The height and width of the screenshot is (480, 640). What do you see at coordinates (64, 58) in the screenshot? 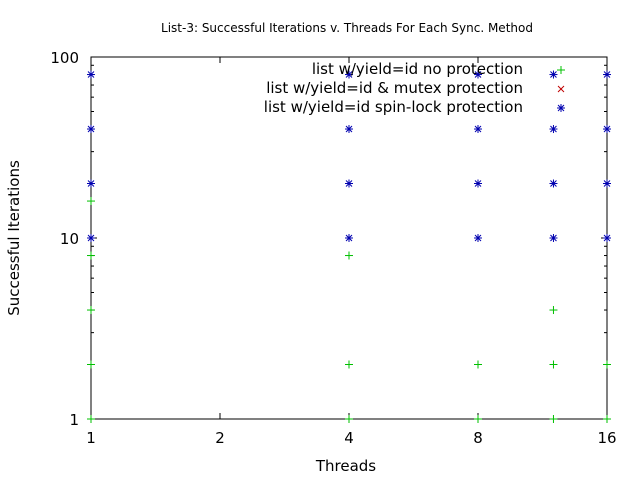
I see `y-tick-label: 100` at bounding box center [64, 58].